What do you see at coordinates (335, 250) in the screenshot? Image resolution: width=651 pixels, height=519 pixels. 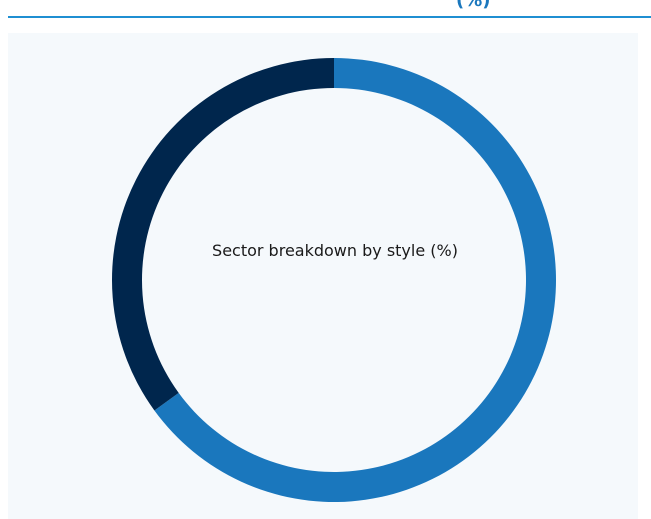 I see `chart-title: Sector breakdown by style (%)` at bounding box center [335, 250].